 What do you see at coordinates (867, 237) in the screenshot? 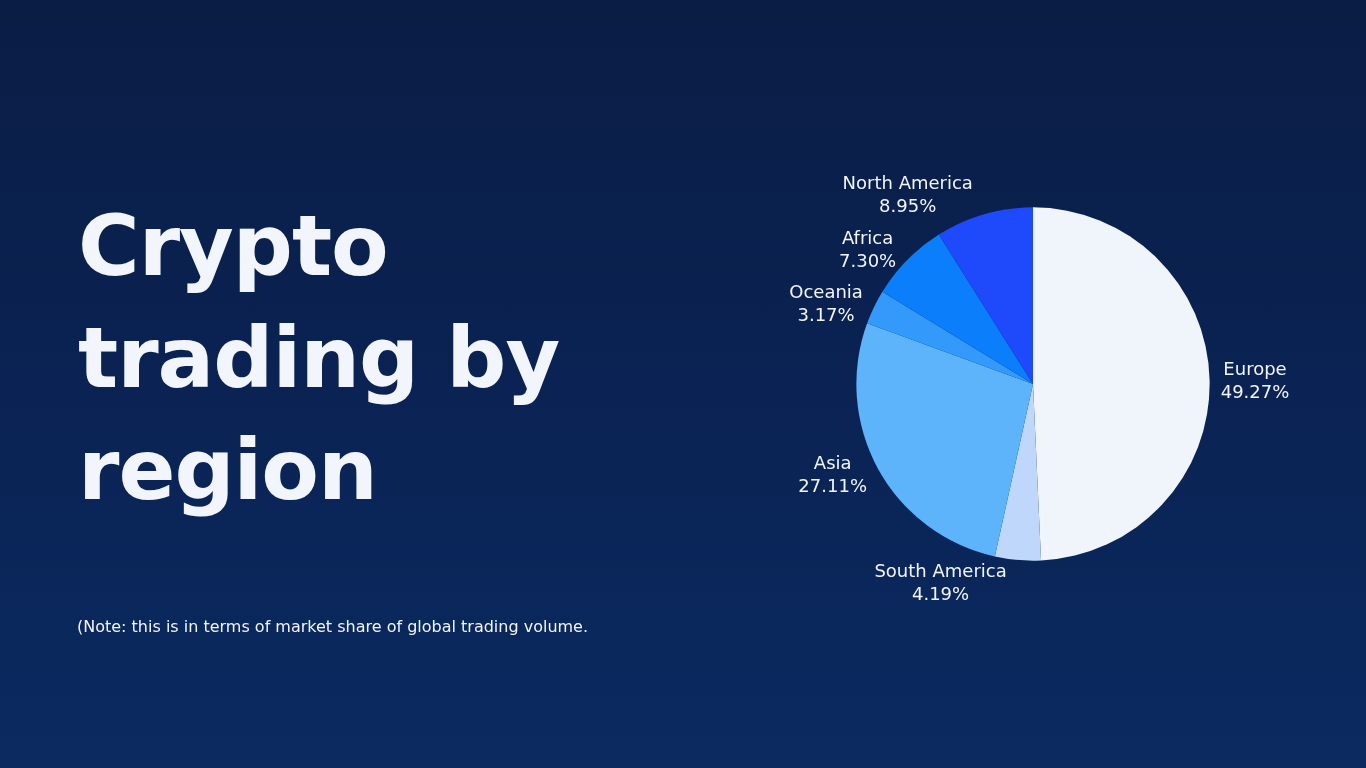
I see `slice-label: Africa` at bounding box center [867, 237].